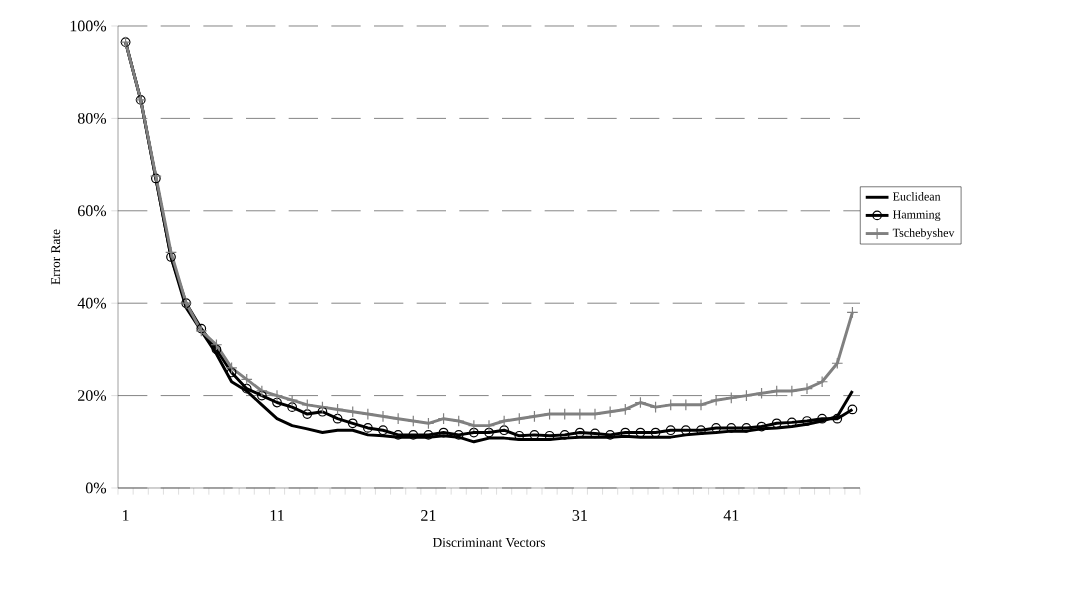 This screenshot has width=1075, height=603. Describe the element at coordinates (92, 211) in the screenshot. I see `y-tick-label: 60%` at that location.